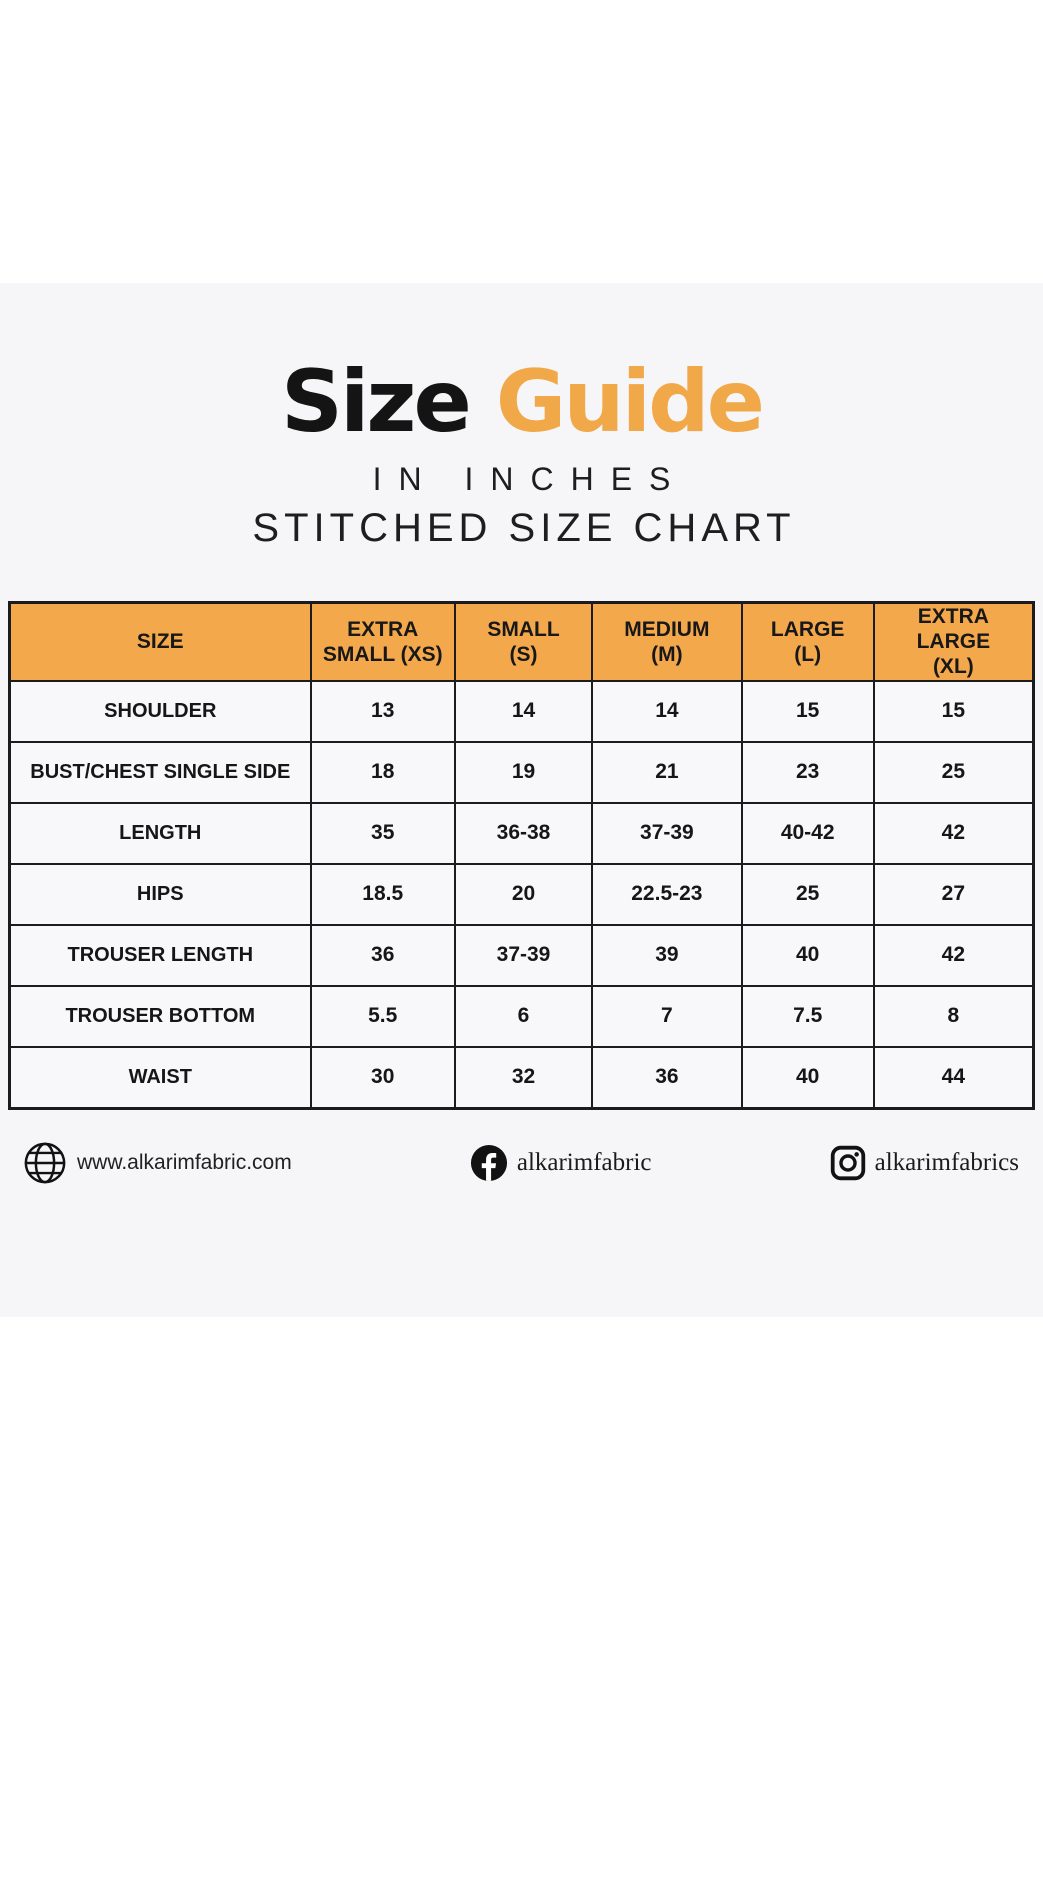  Describe the element at coordinates (376, 402) in the screenshot. I see `title-word-size: Size` at that location.